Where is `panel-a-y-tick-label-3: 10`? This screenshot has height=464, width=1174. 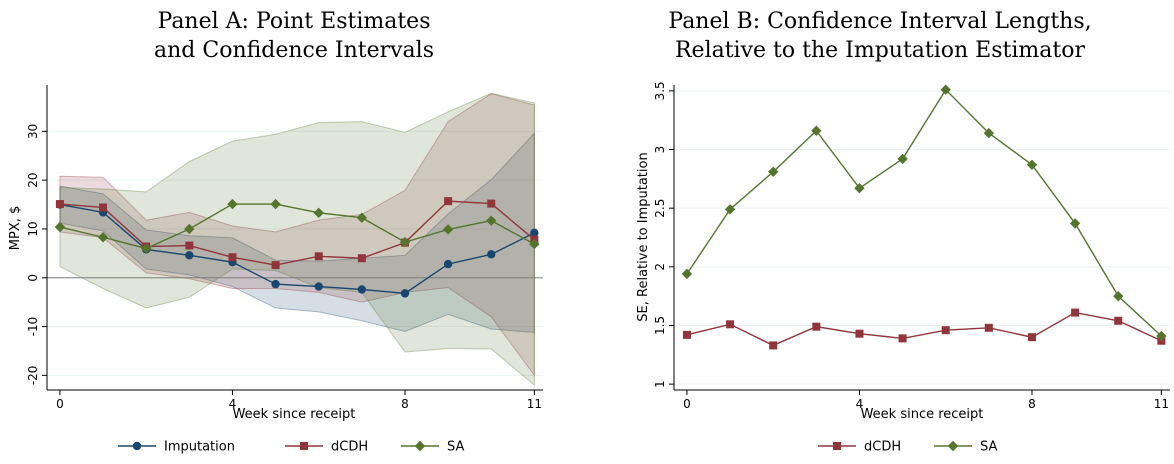
panel-a-y-tick-label-3: 10 is located at coordinates (33, 228).